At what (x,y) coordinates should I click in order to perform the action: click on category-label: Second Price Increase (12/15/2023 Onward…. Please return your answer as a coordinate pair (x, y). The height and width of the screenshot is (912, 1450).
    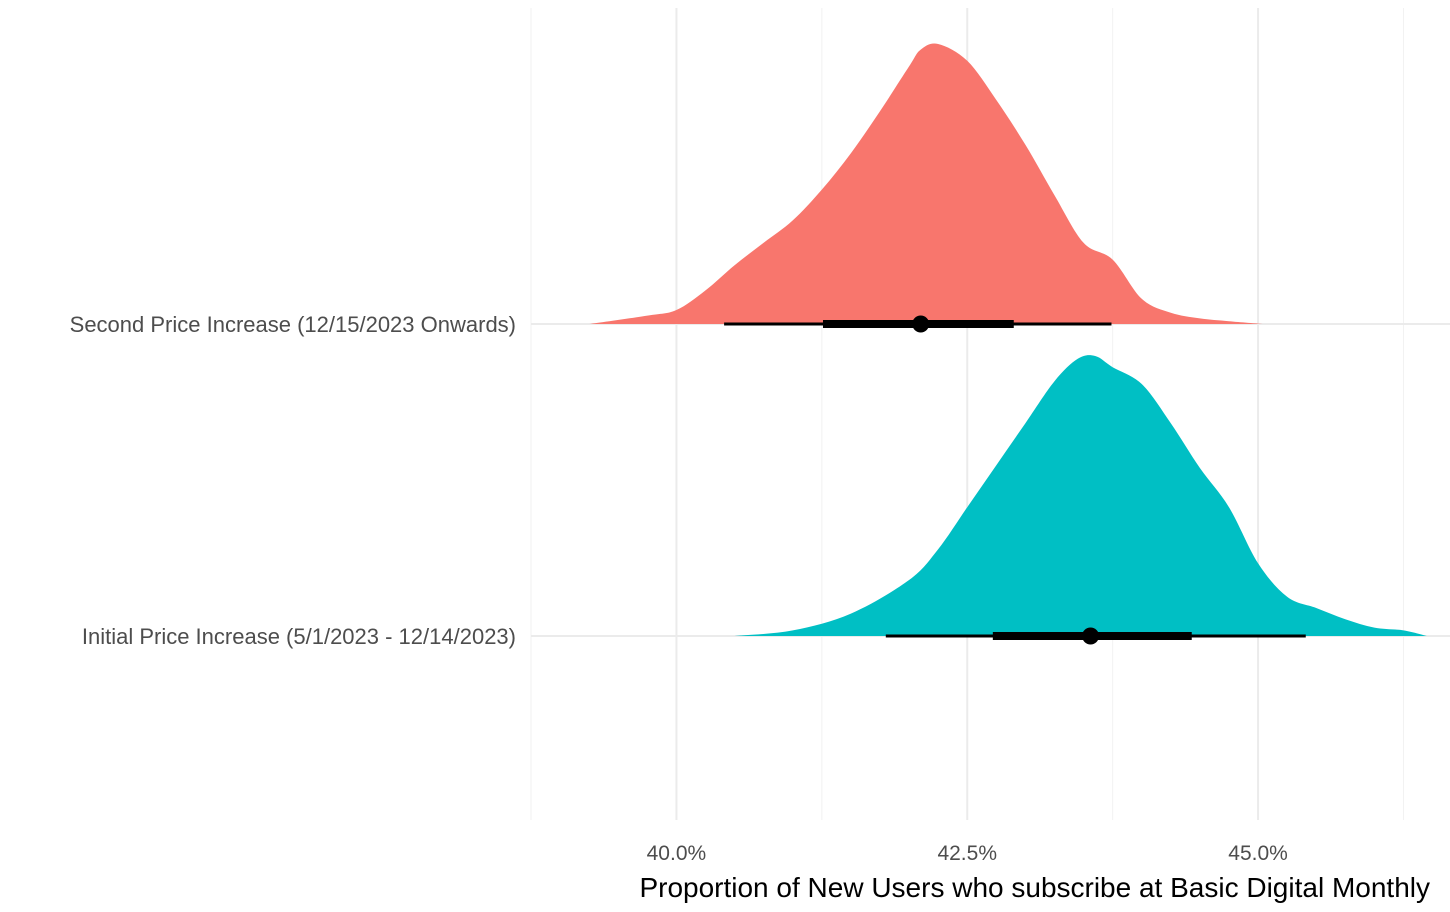
    Looking at the image, I should click on (293, 324).